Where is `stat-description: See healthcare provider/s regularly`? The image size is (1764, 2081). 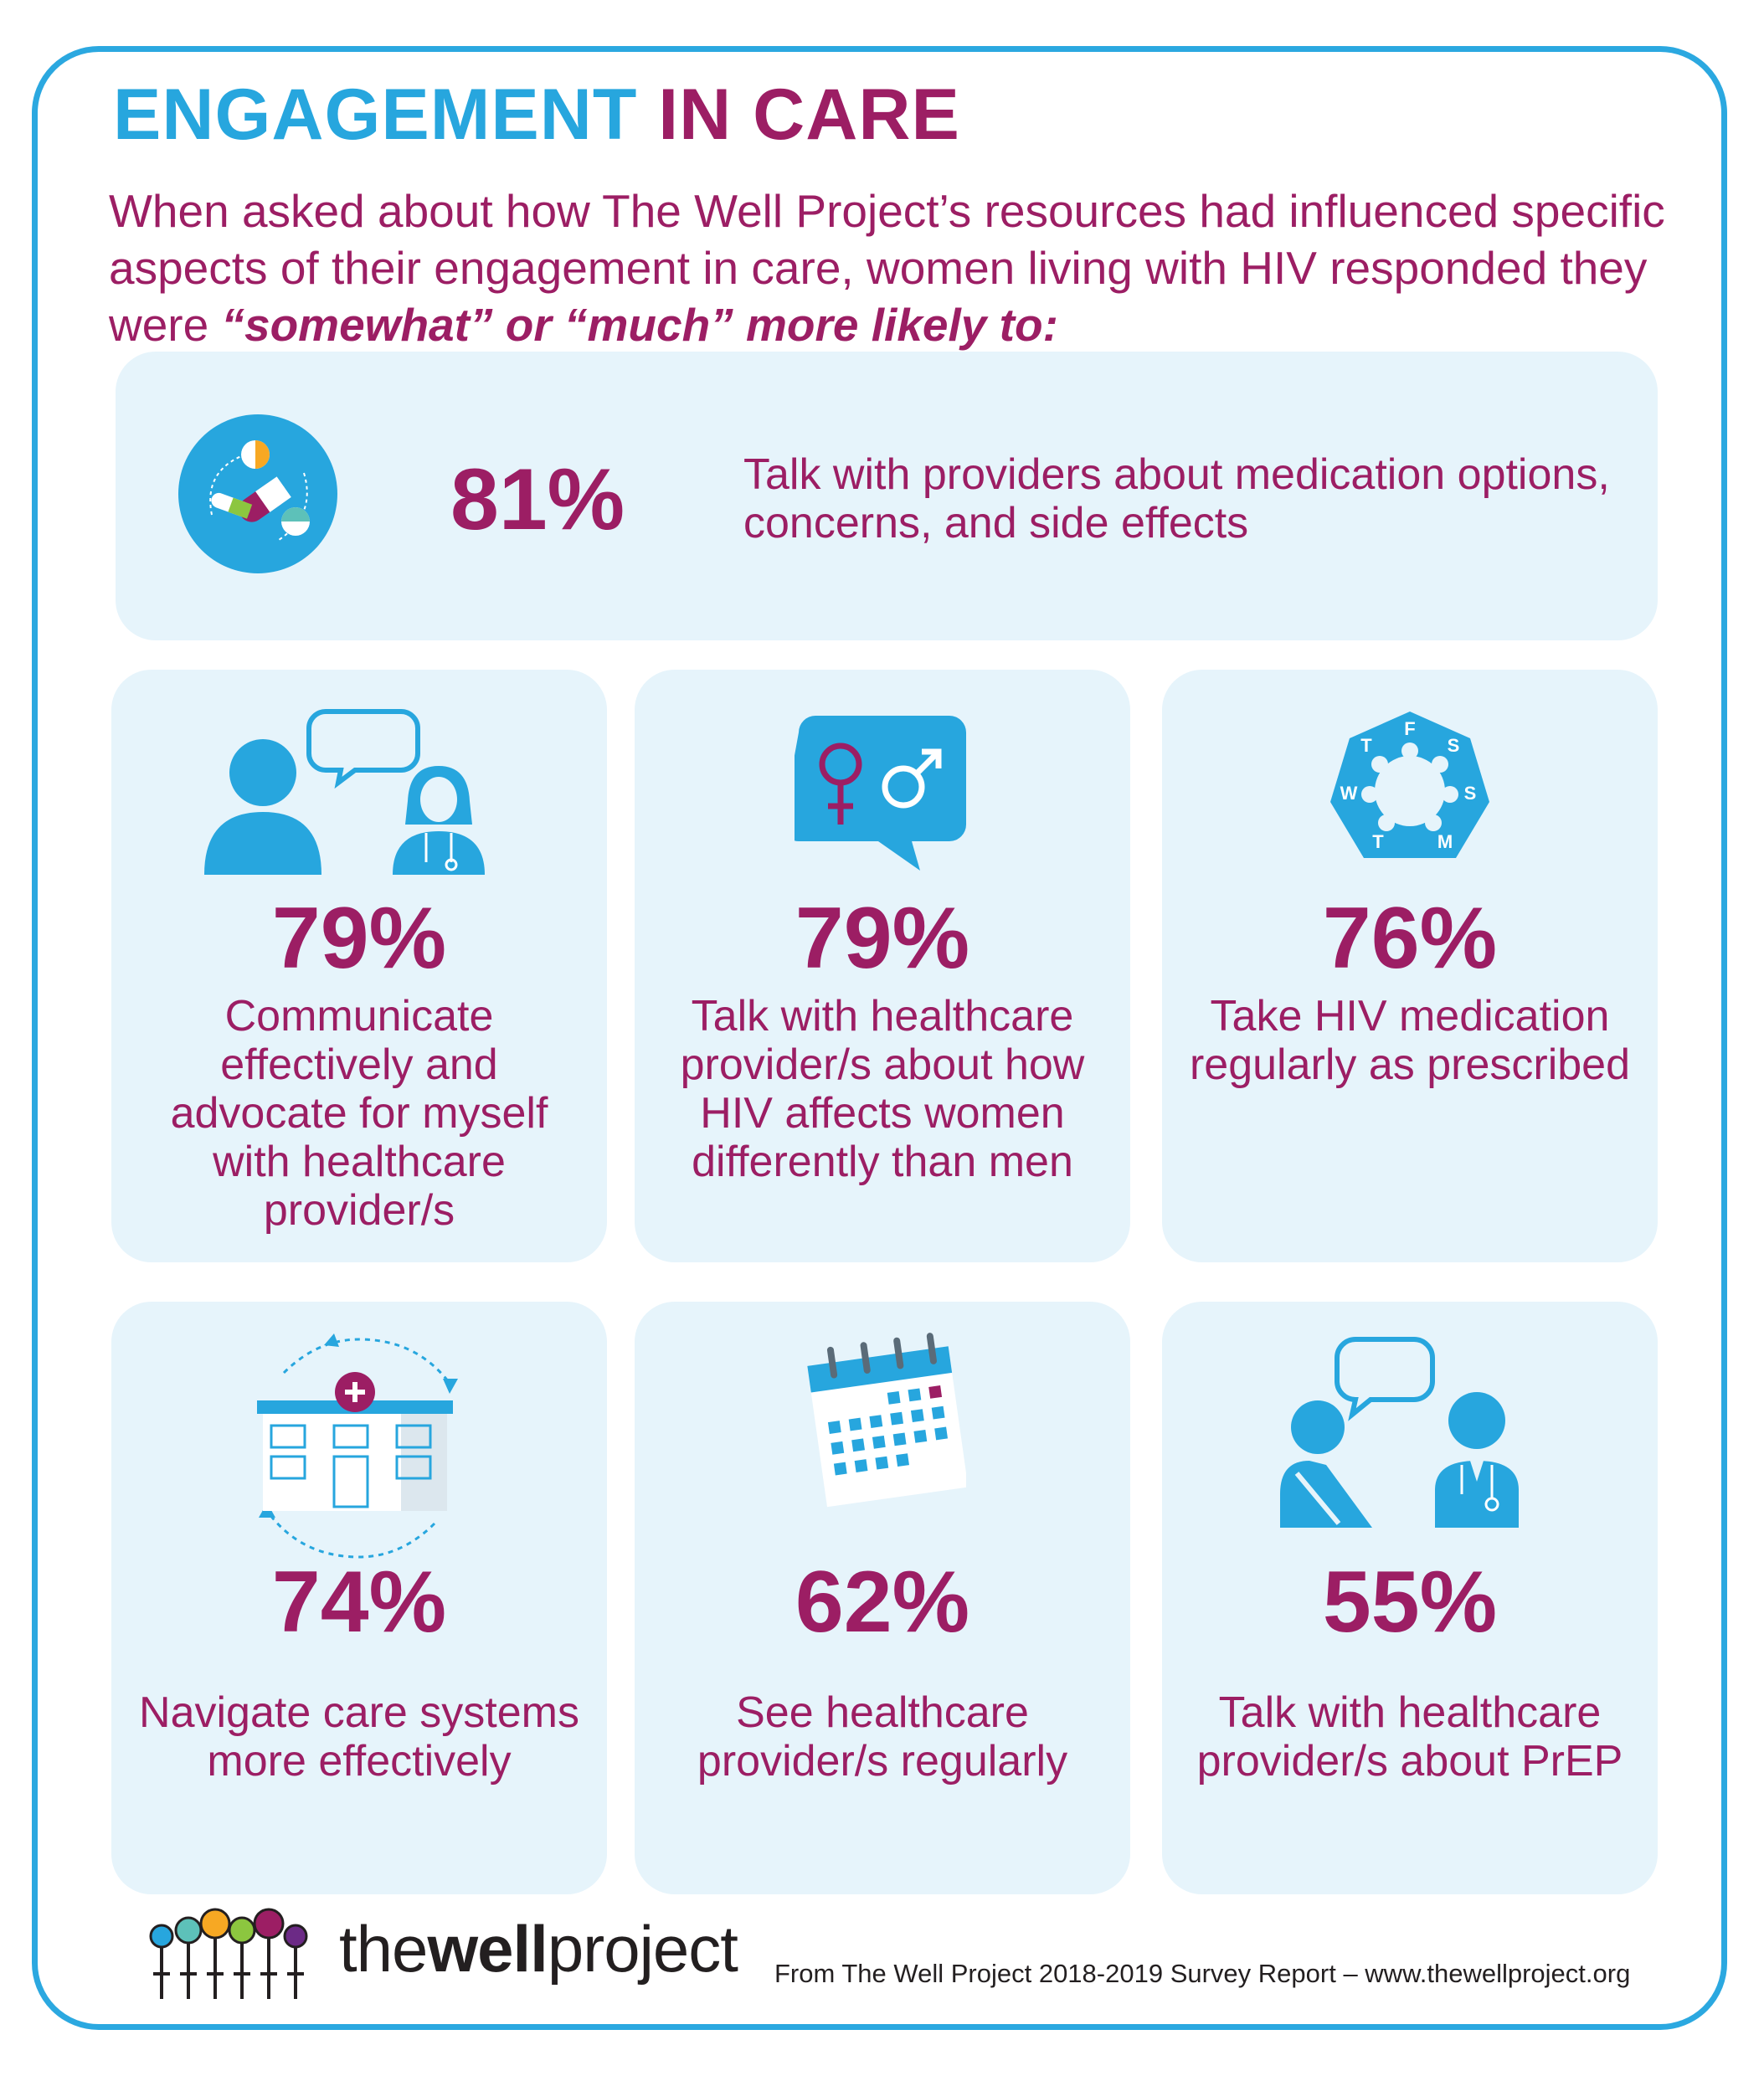 stat-description: See healthcare provider/s regularly is located at coordinates (882, 1737).